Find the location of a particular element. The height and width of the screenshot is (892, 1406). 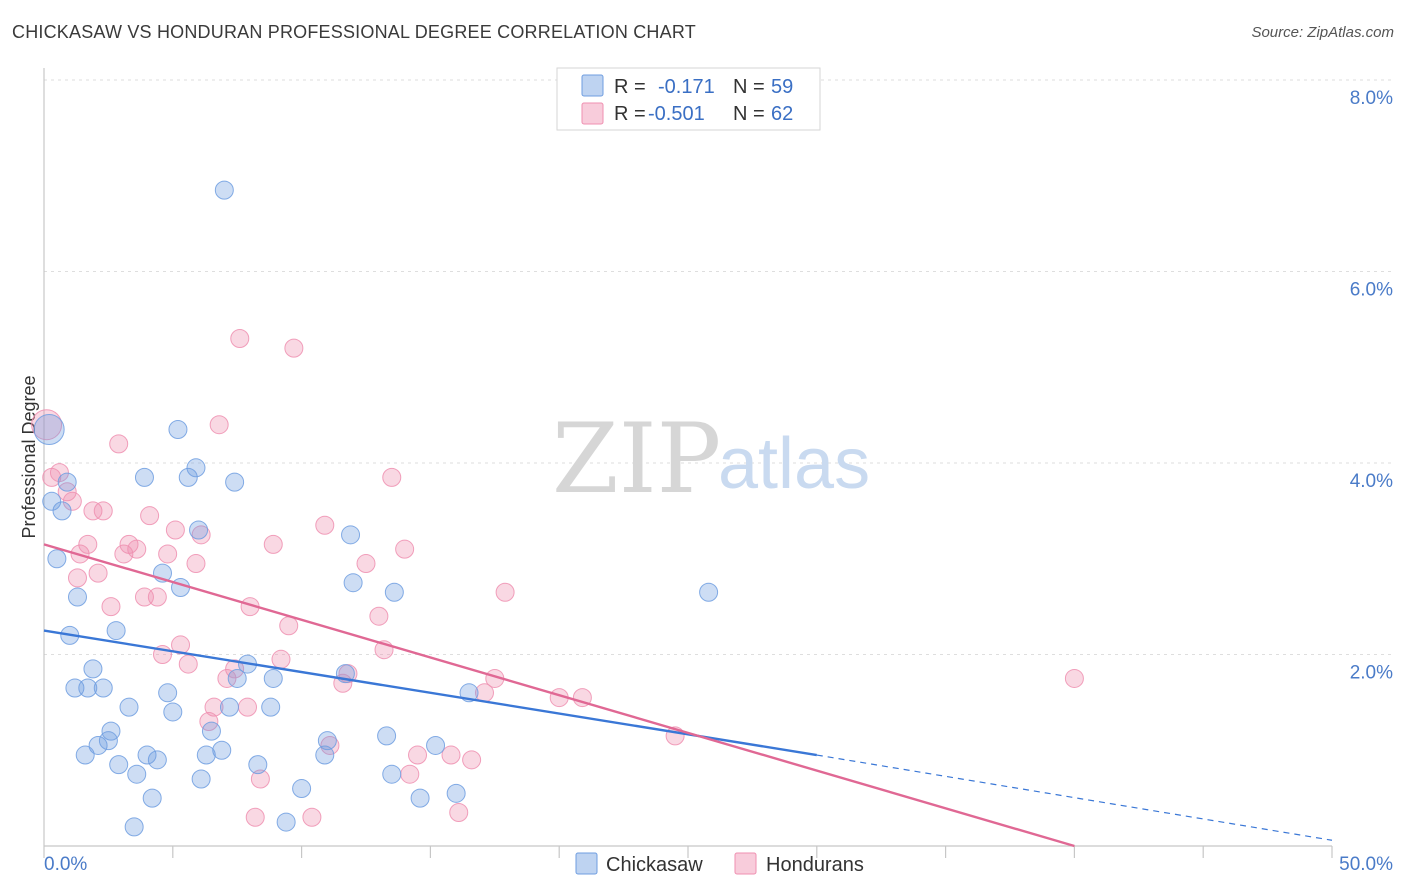

bottom-legend-swatch-chickasaw is located at coordinates (586, 863).